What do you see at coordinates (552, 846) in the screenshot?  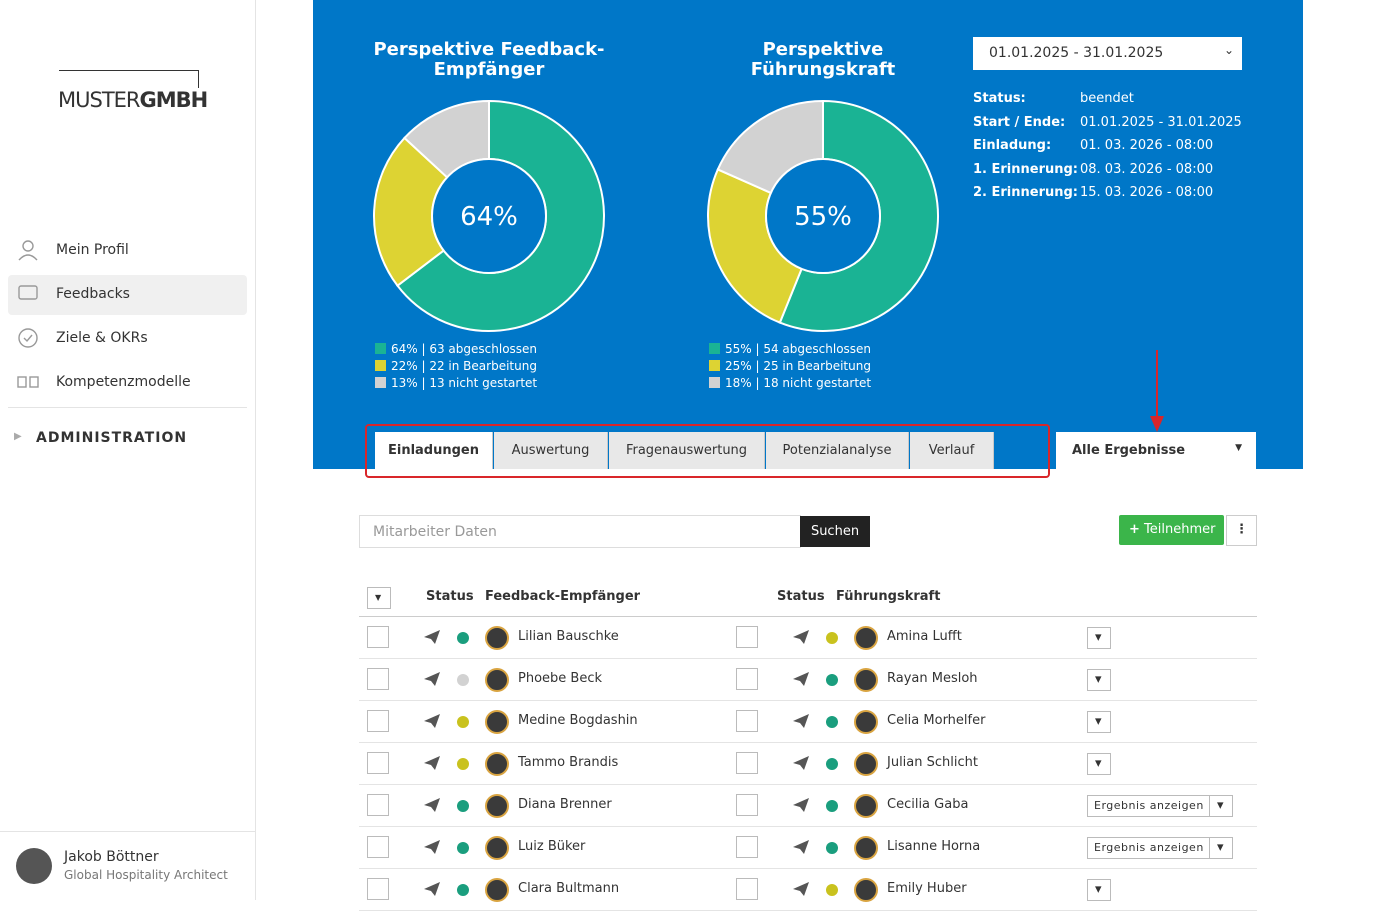 I see `person-name: Luiz Büker` at bounding box center [552, 846].